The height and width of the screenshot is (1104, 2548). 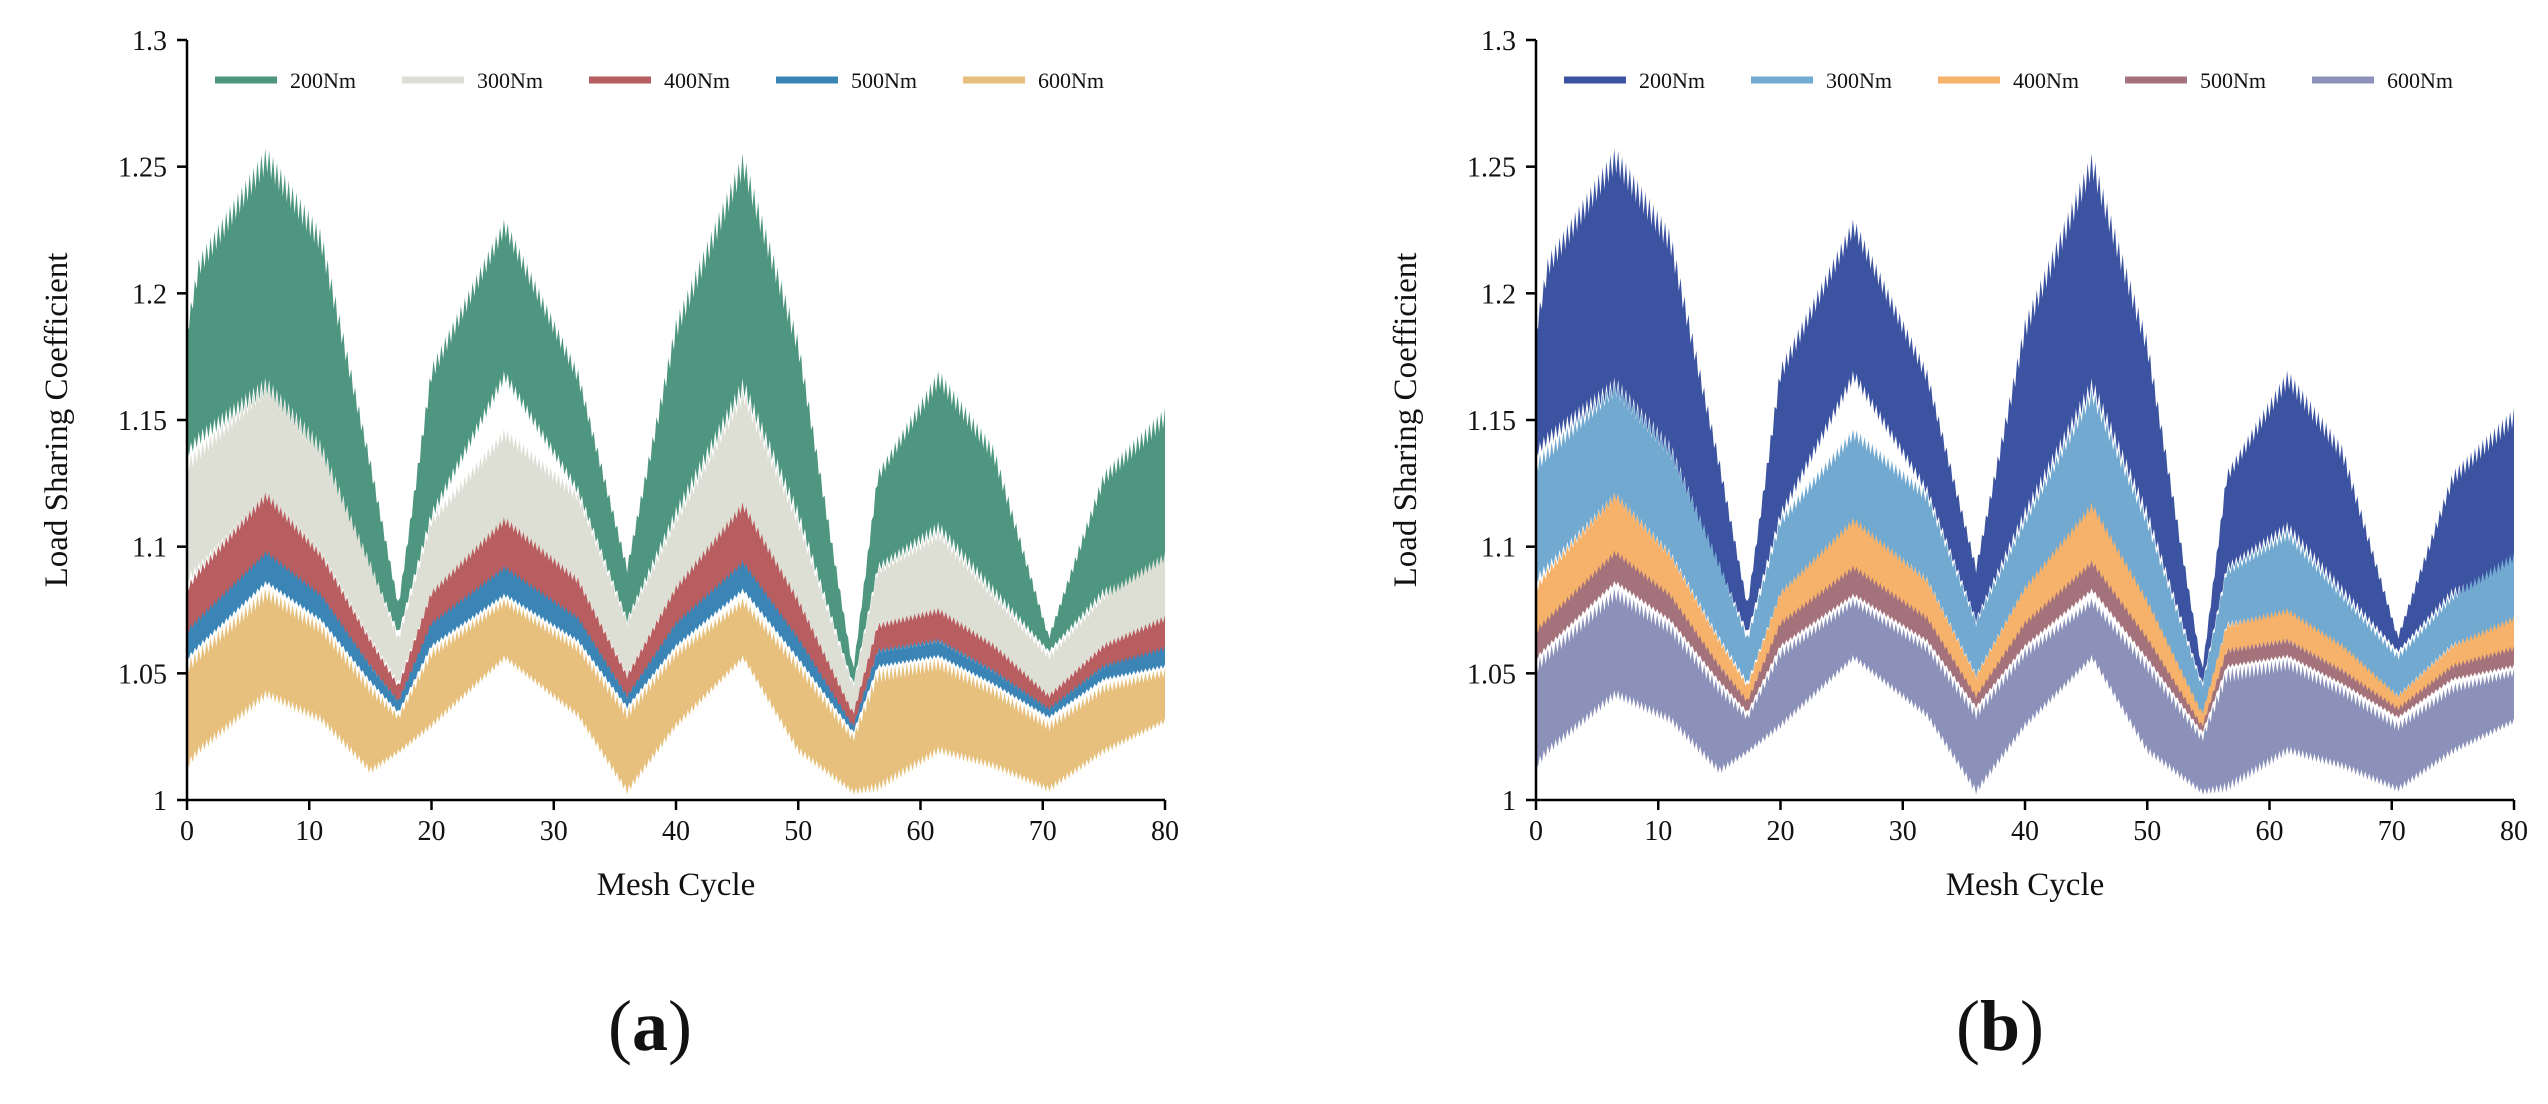 What do you see at coordinates (650, 1026) in the screenshot?
I see `panel-label-a: (a)` at bounding box center [650, 1026].